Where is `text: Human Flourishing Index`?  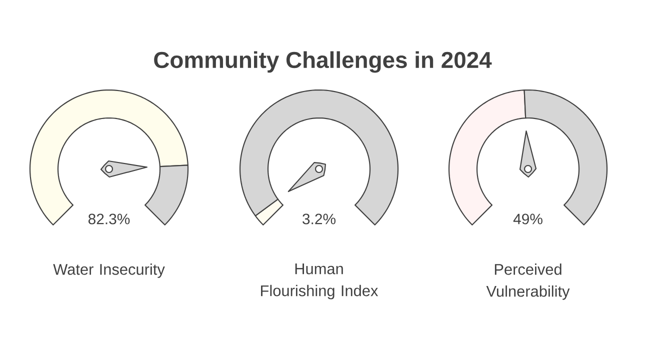
text: Human Flourishing Index is located at coordinates (319, 282).